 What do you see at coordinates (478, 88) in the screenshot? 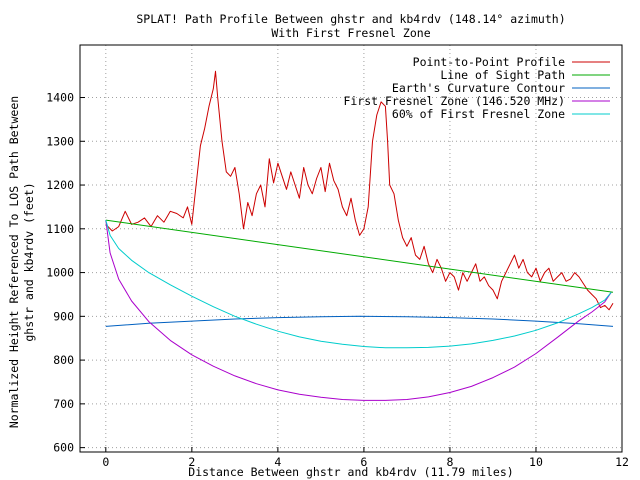
I see `legend-label-earth-s-curvature-contour: Earth's Curvature Contour` at bounding box center [478, 88].